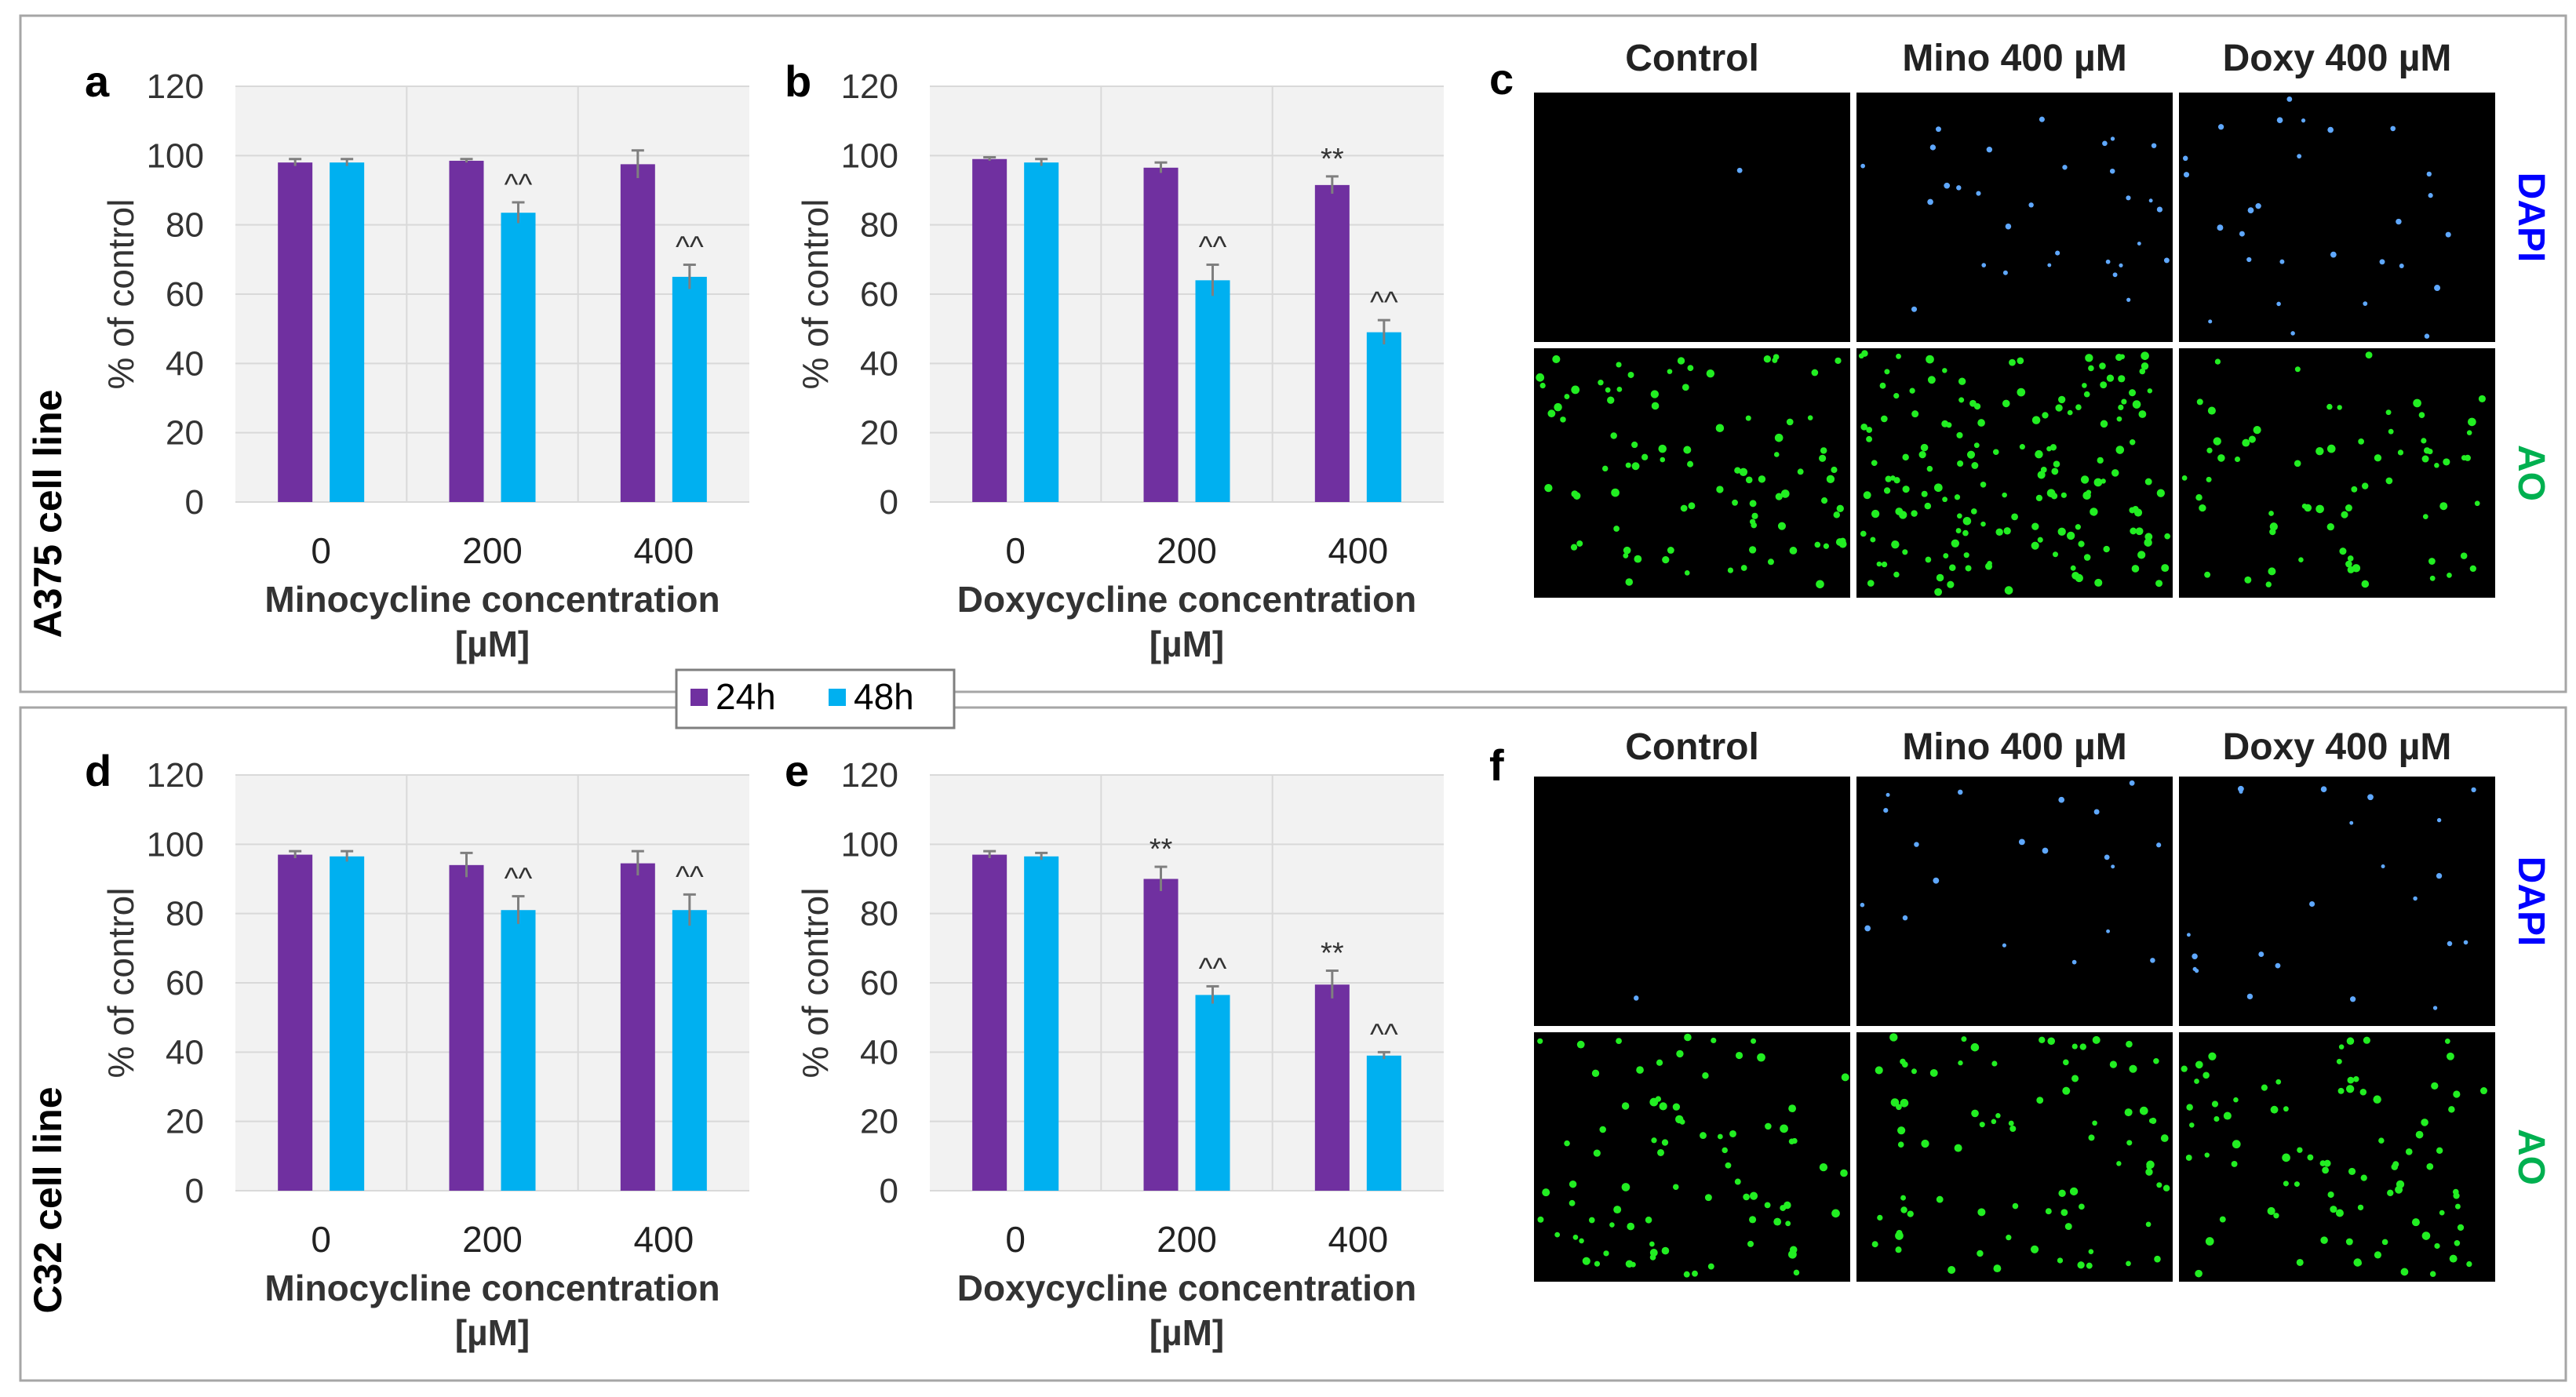  Describe the element at coordinates (869, 86) in the screenshot. I see `y-tick-label: 120` at that location.